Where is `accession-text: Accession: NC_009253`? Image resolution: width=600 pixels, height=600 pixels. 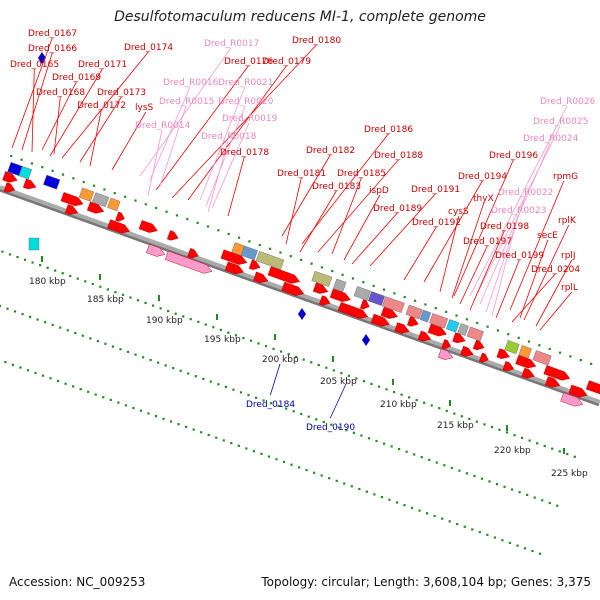 accession-text: Accession: NC_009253 is located at coordinates (77, 582).